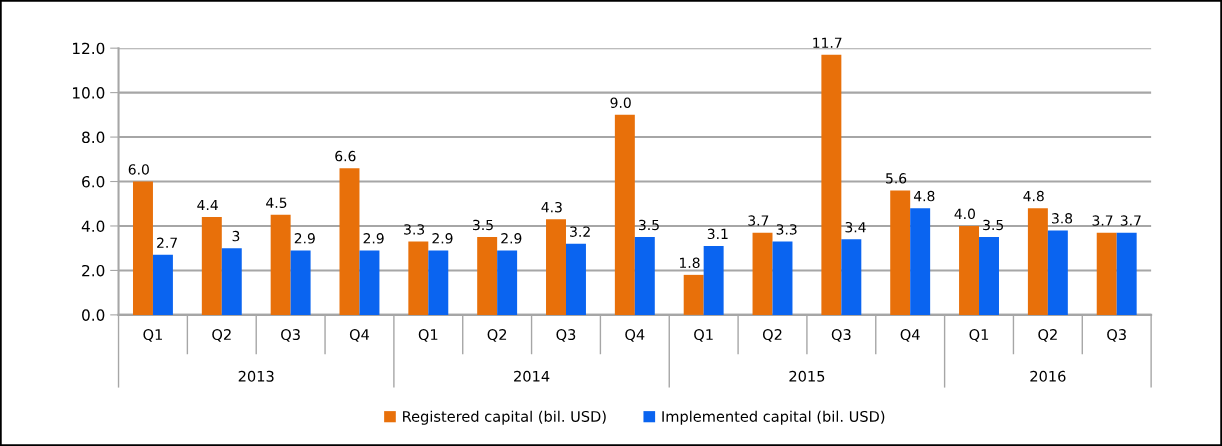  I want to click on data-label: 3.8, so click(1062, 218).